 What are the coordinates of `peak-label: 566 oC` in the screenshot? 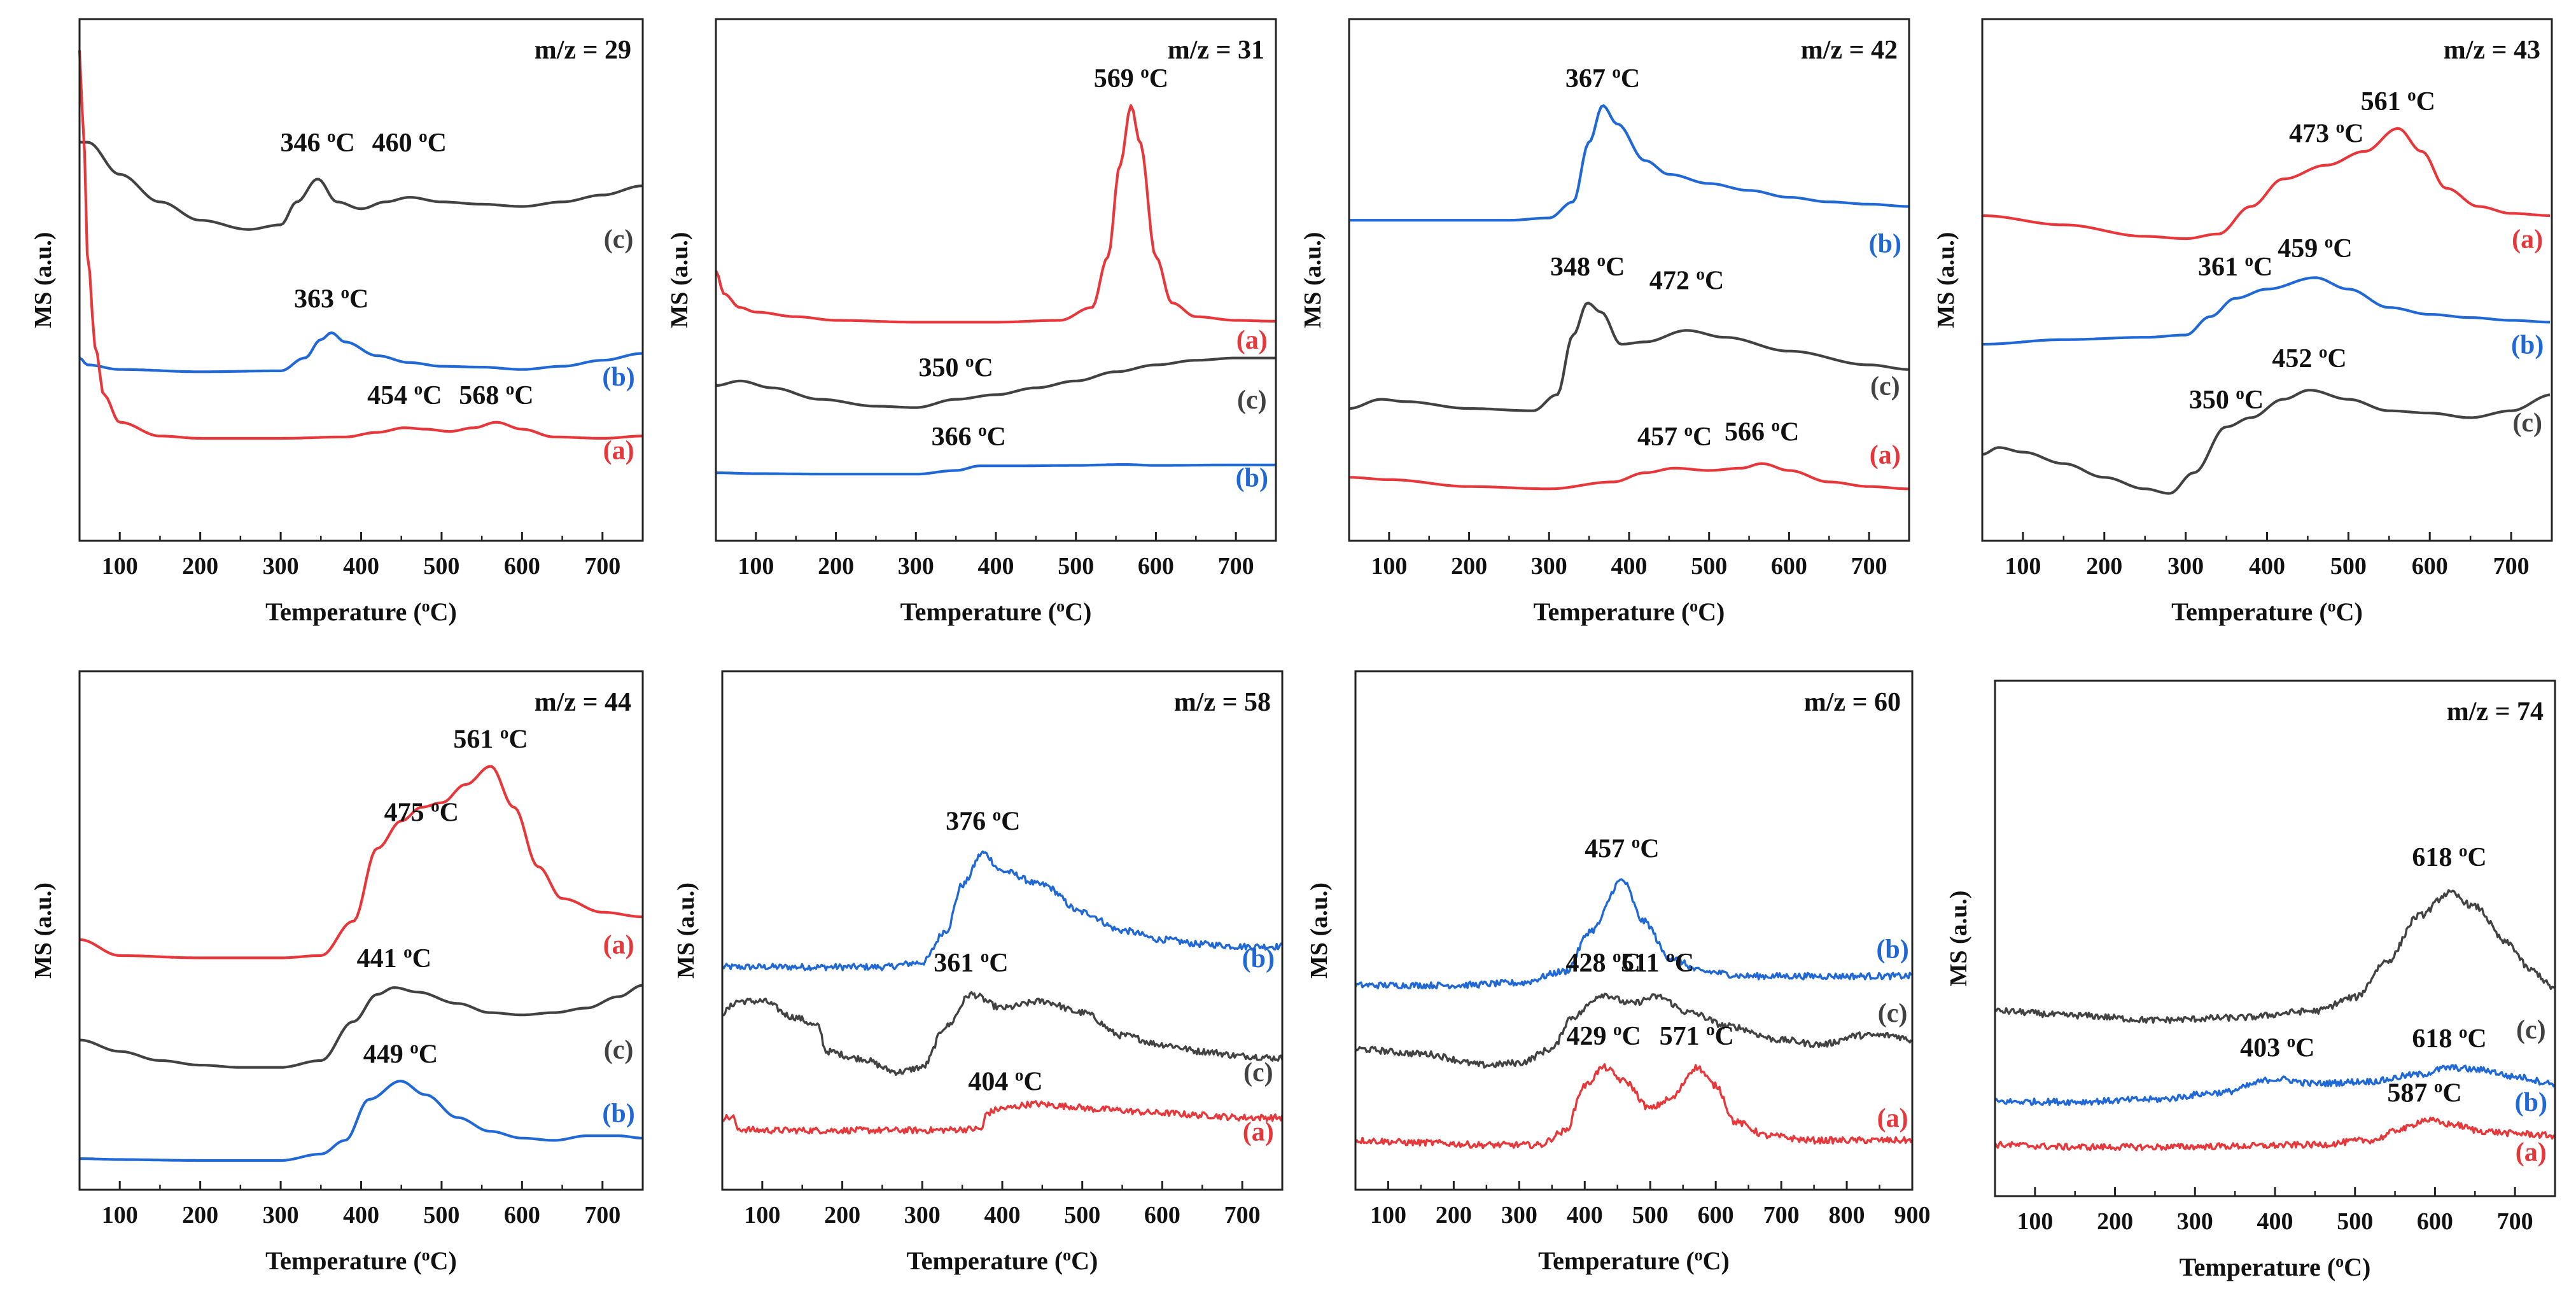 It's located at (1762, 431).